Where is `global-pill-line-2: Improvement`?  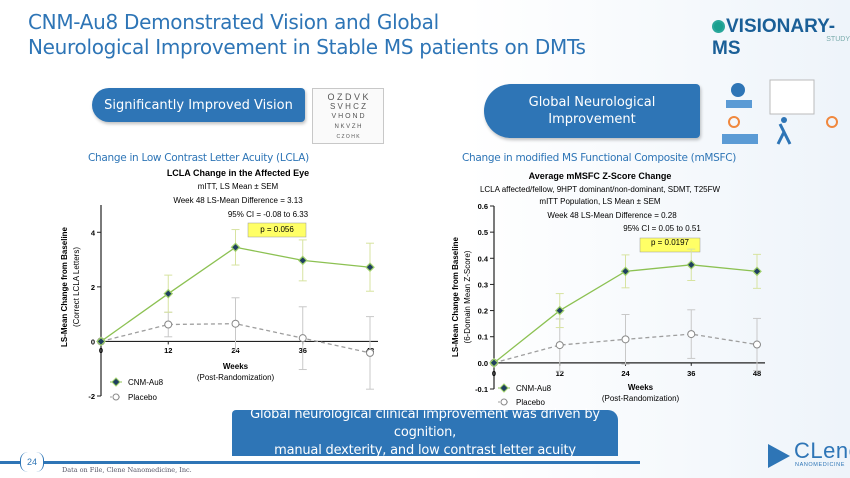 global-pill-line-2: Improvement is located at coordinates (592, 119).